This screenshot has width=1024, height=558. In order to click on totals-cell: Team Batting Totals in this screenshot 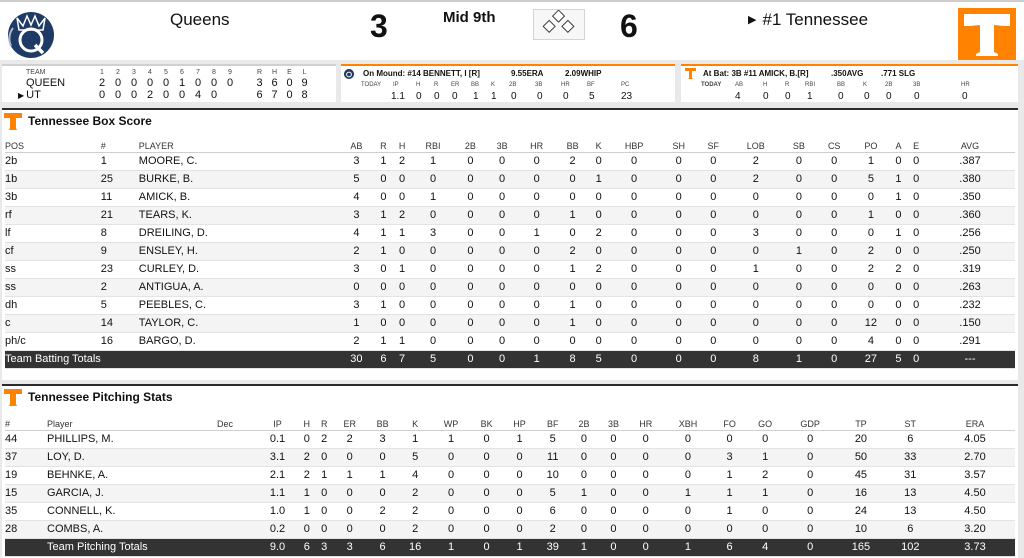, I will do `click(53, 359)`.